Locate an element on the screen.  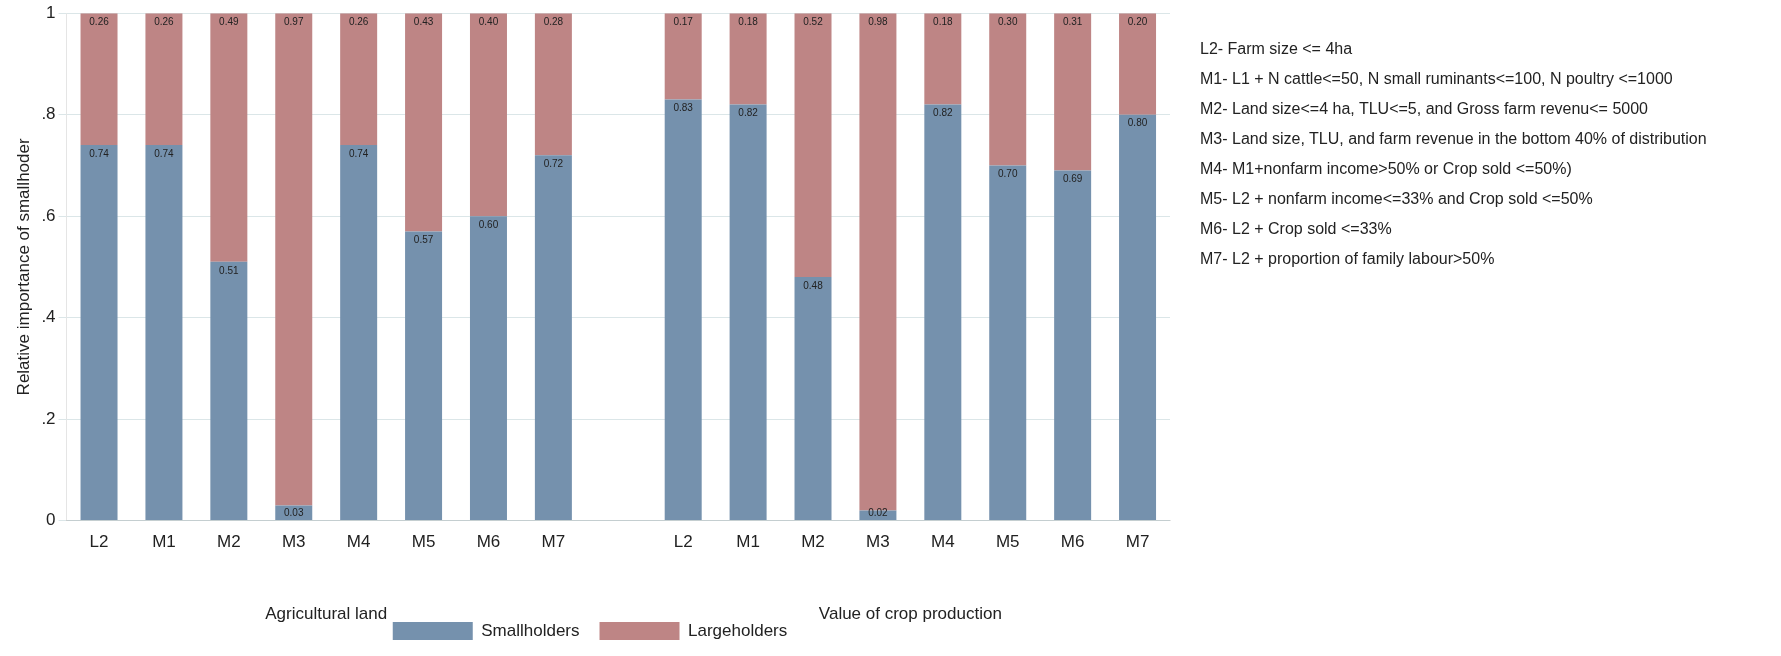
data-label: 0.51 is located at coordinates (229, 270).